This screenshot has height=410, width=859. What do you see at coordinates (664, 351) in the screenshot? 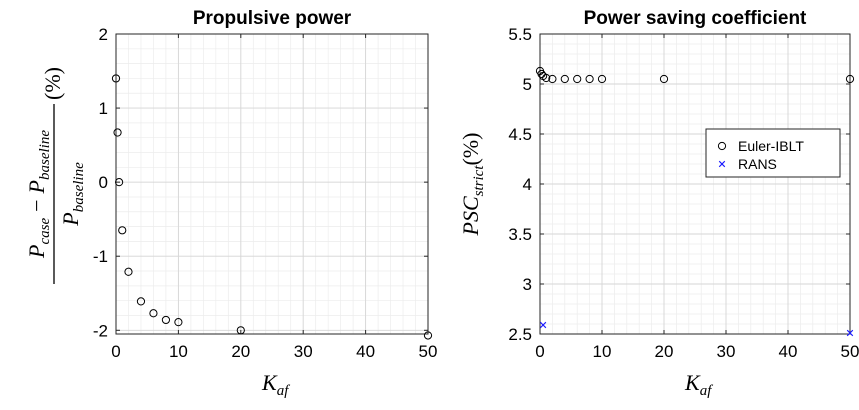
I see `x-tick-label-right: 20` at bounding box center [664, 351].